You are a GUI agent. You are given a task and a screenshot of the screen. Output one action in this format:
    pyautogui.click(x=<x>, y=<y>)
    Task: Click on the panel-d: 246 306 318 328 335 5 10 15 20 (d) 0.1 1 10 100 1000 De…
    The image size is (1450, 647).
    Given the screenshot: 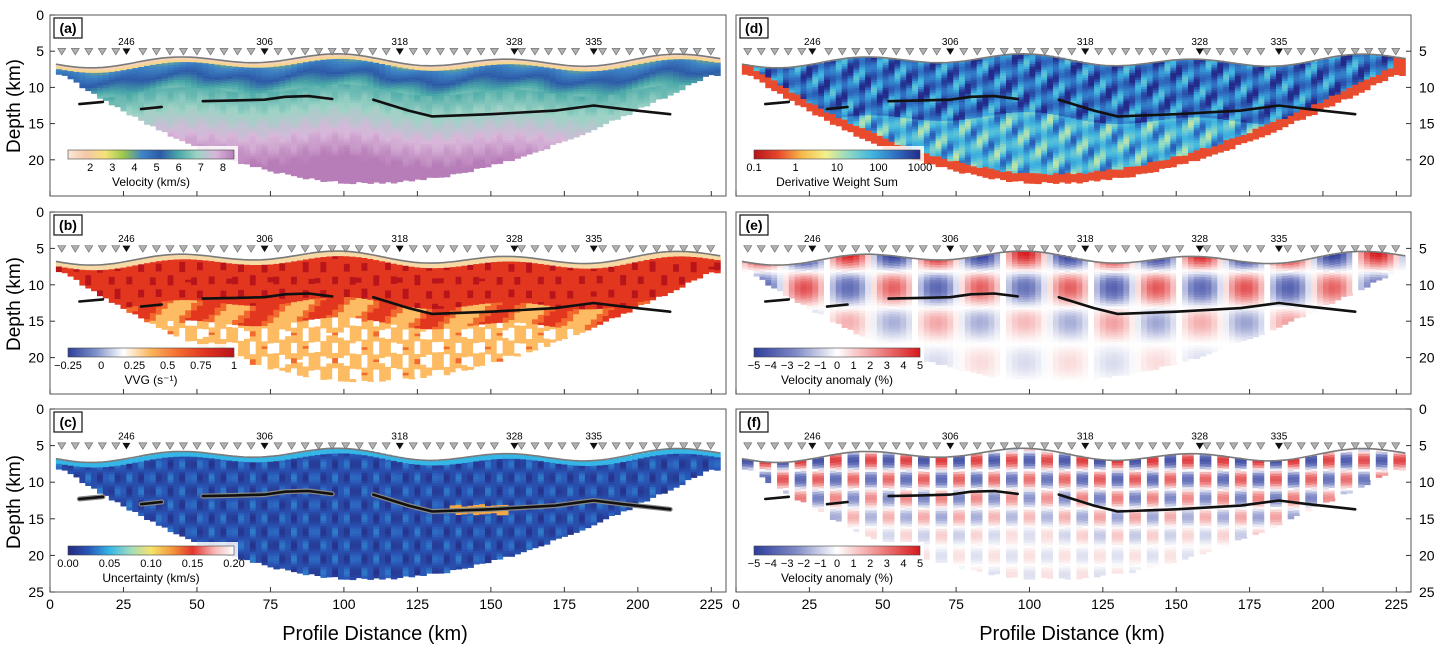 What is the action you would take?
    pyautogui.click(x=1085, y=105)
    